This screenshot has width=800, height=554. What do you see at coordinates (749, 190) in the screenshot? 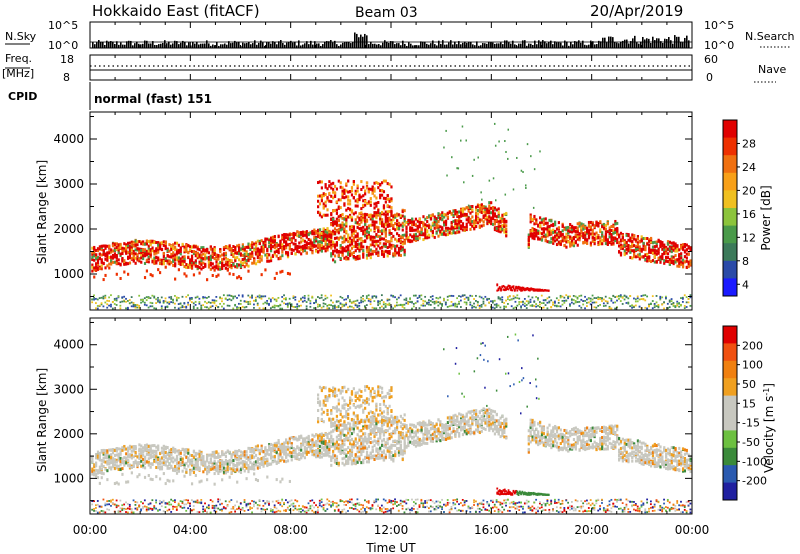
I see `colorbar-tick-label: 20` at bounding box center [749, 190].